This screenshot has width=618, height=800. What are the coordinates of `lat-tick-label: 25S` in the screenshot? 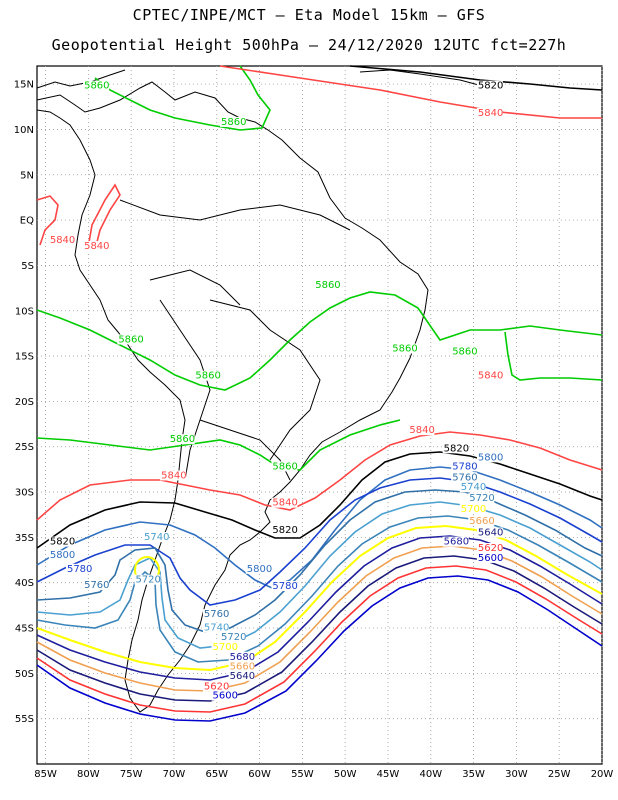 It's located at (24, 447).